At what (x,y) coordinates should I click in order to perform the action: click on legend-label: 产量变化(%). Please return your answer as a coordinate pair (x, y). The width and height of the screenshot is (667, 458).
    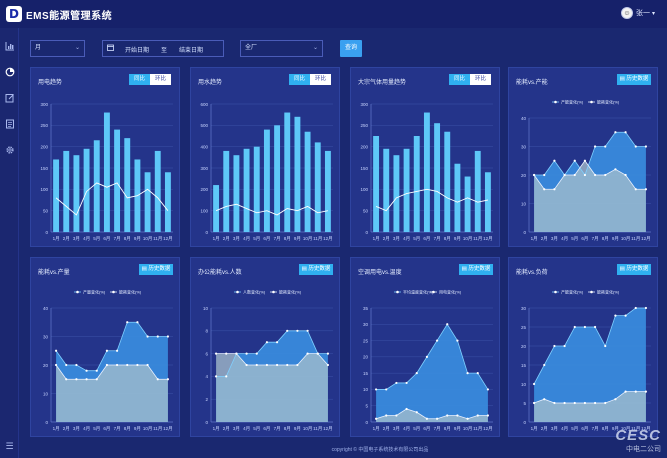
    Looking at the image, I should click on (94, 292).